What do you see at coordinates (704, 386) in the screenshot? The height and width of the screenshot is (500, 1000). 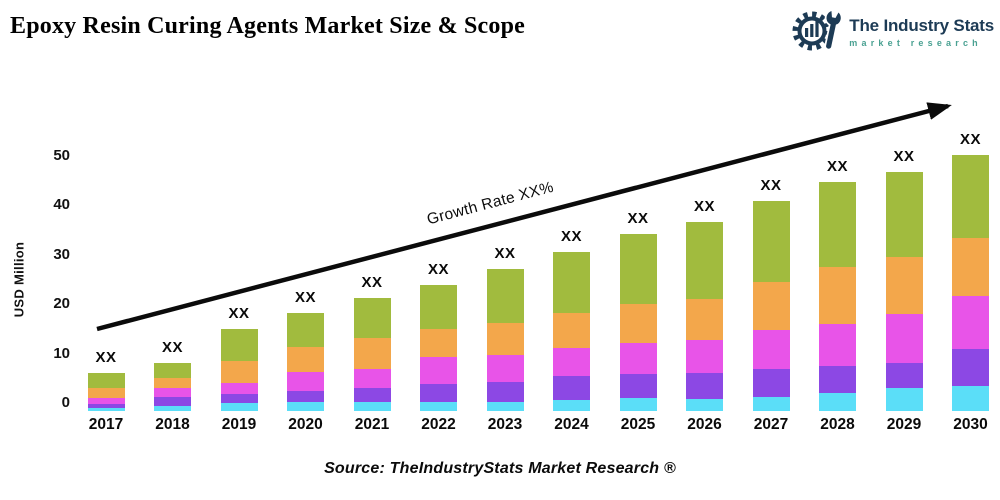 I see `bar-segment-2026-purple` at bounding box center [704, 386].